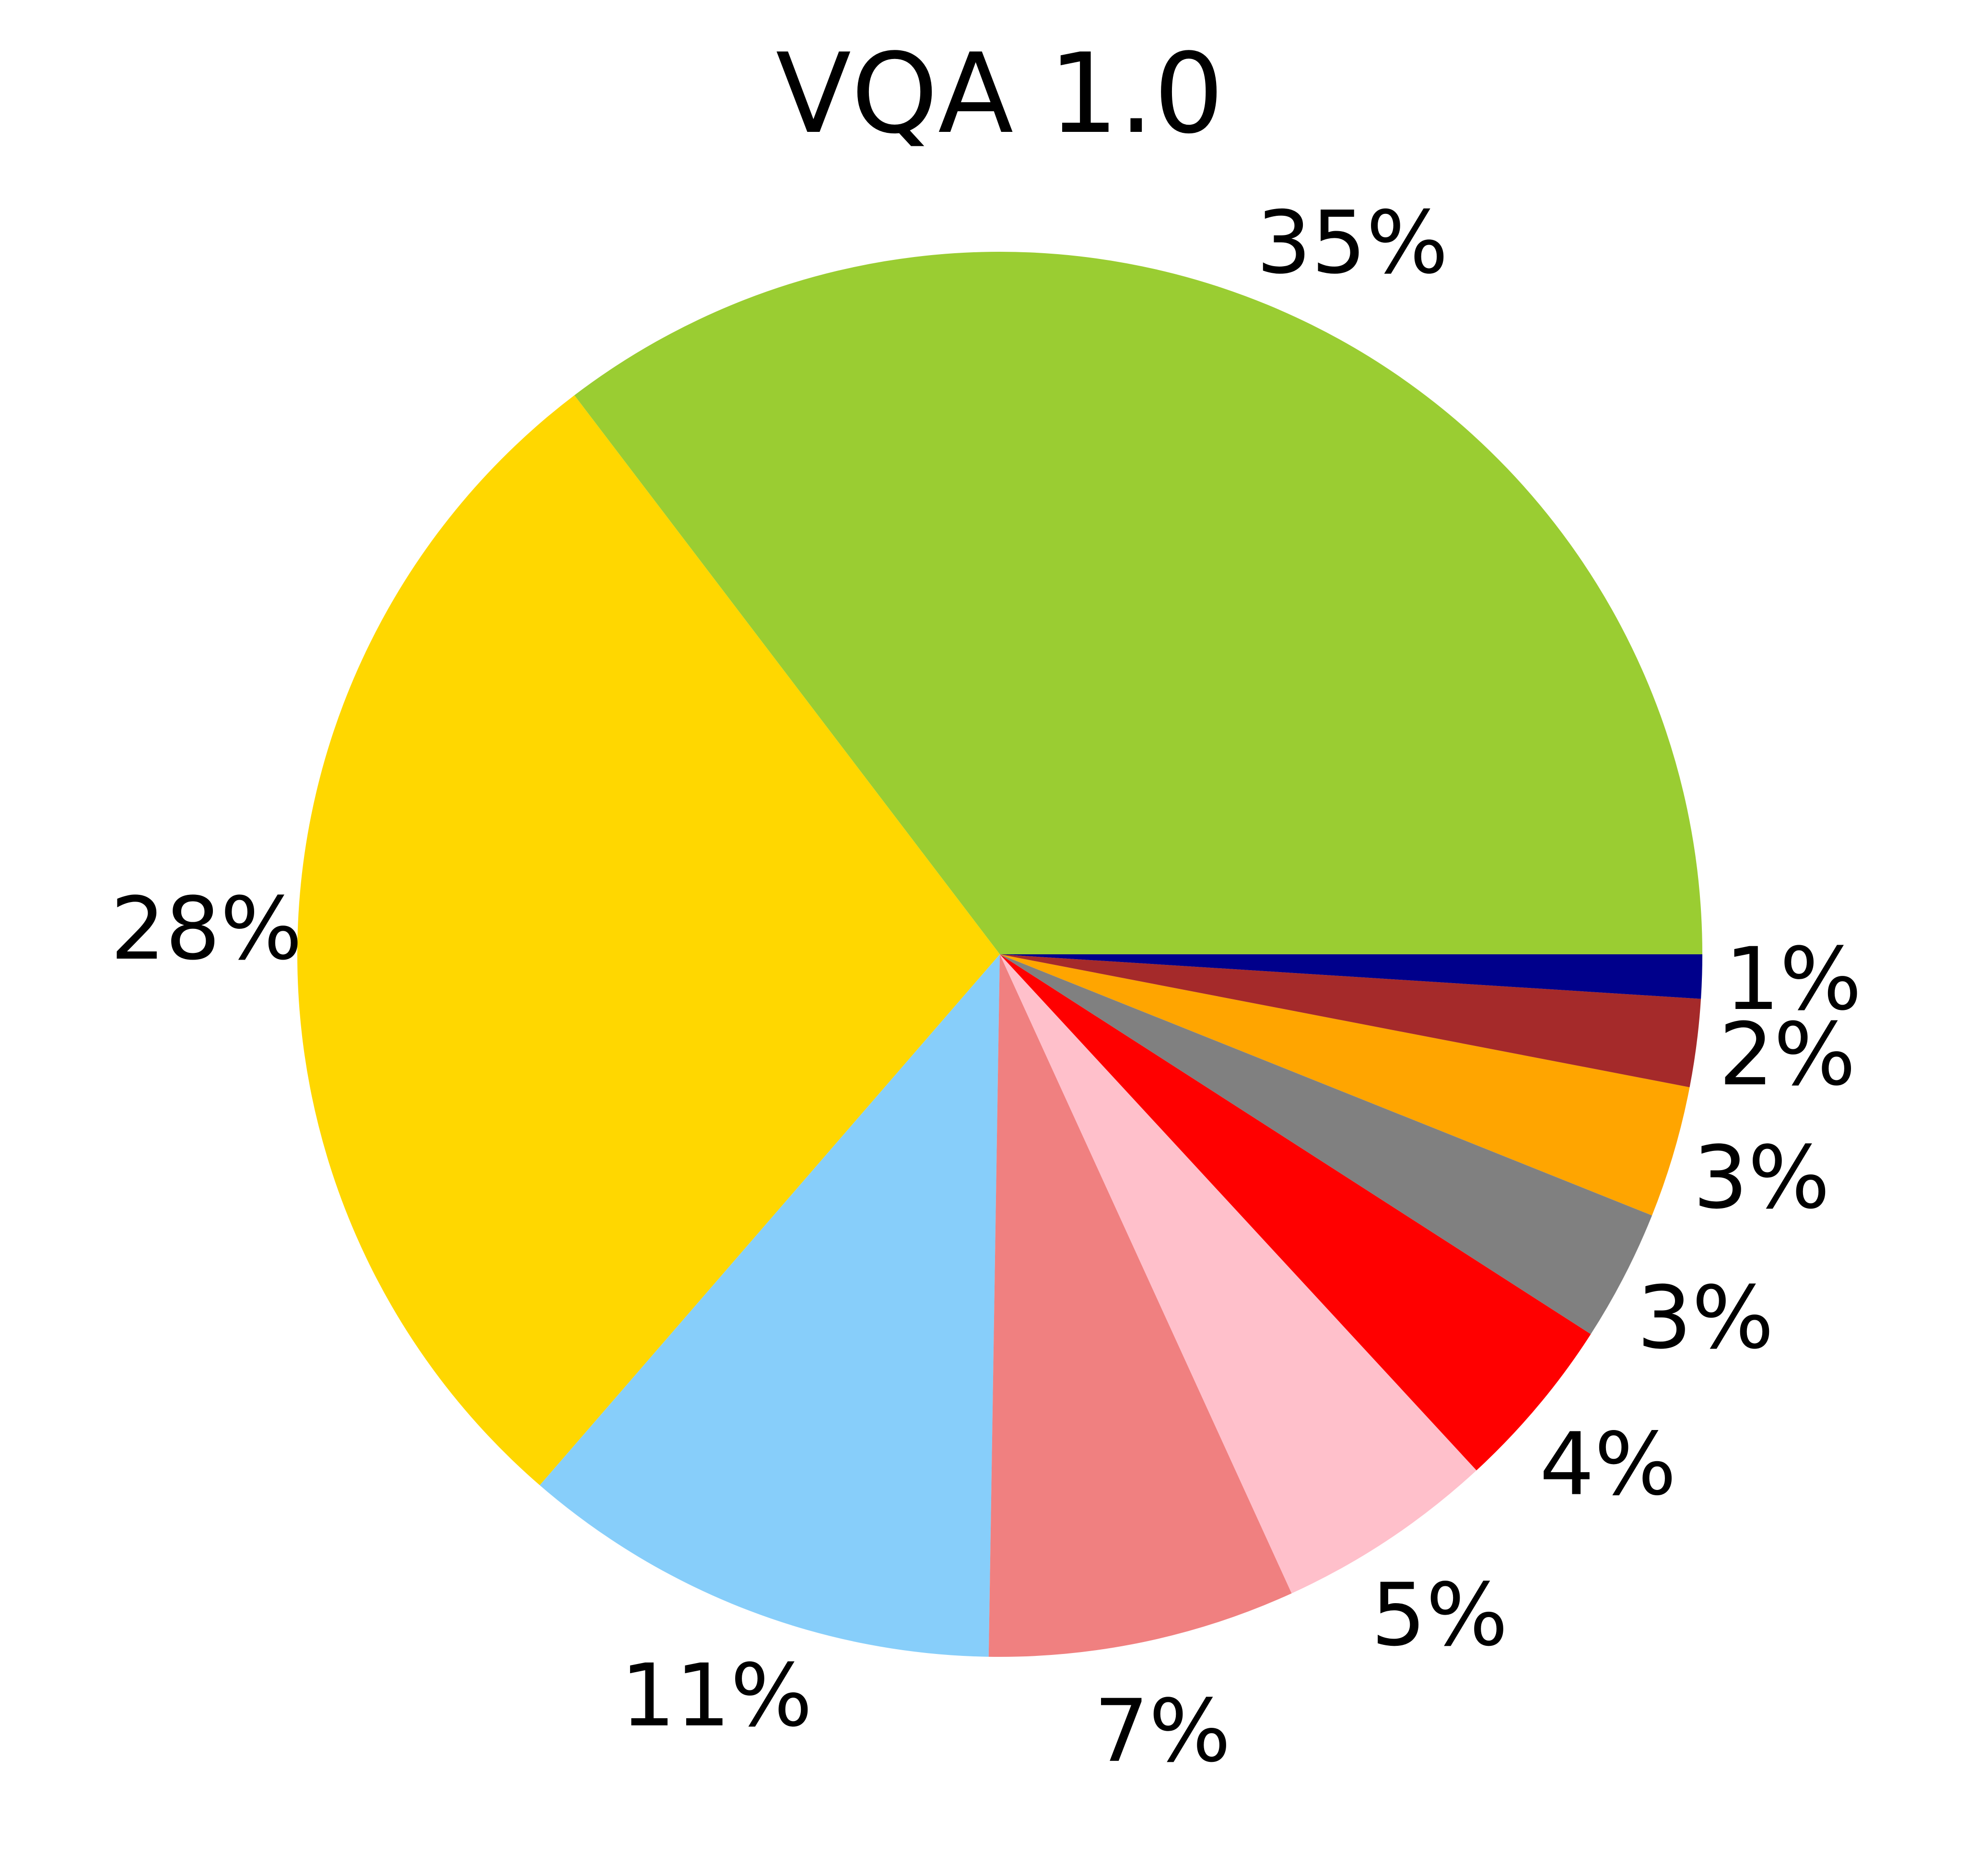 The height and width of the screenshot is (1876, 1968). I want to click on chart-title: VQA 1.0, so click(1000, 94).